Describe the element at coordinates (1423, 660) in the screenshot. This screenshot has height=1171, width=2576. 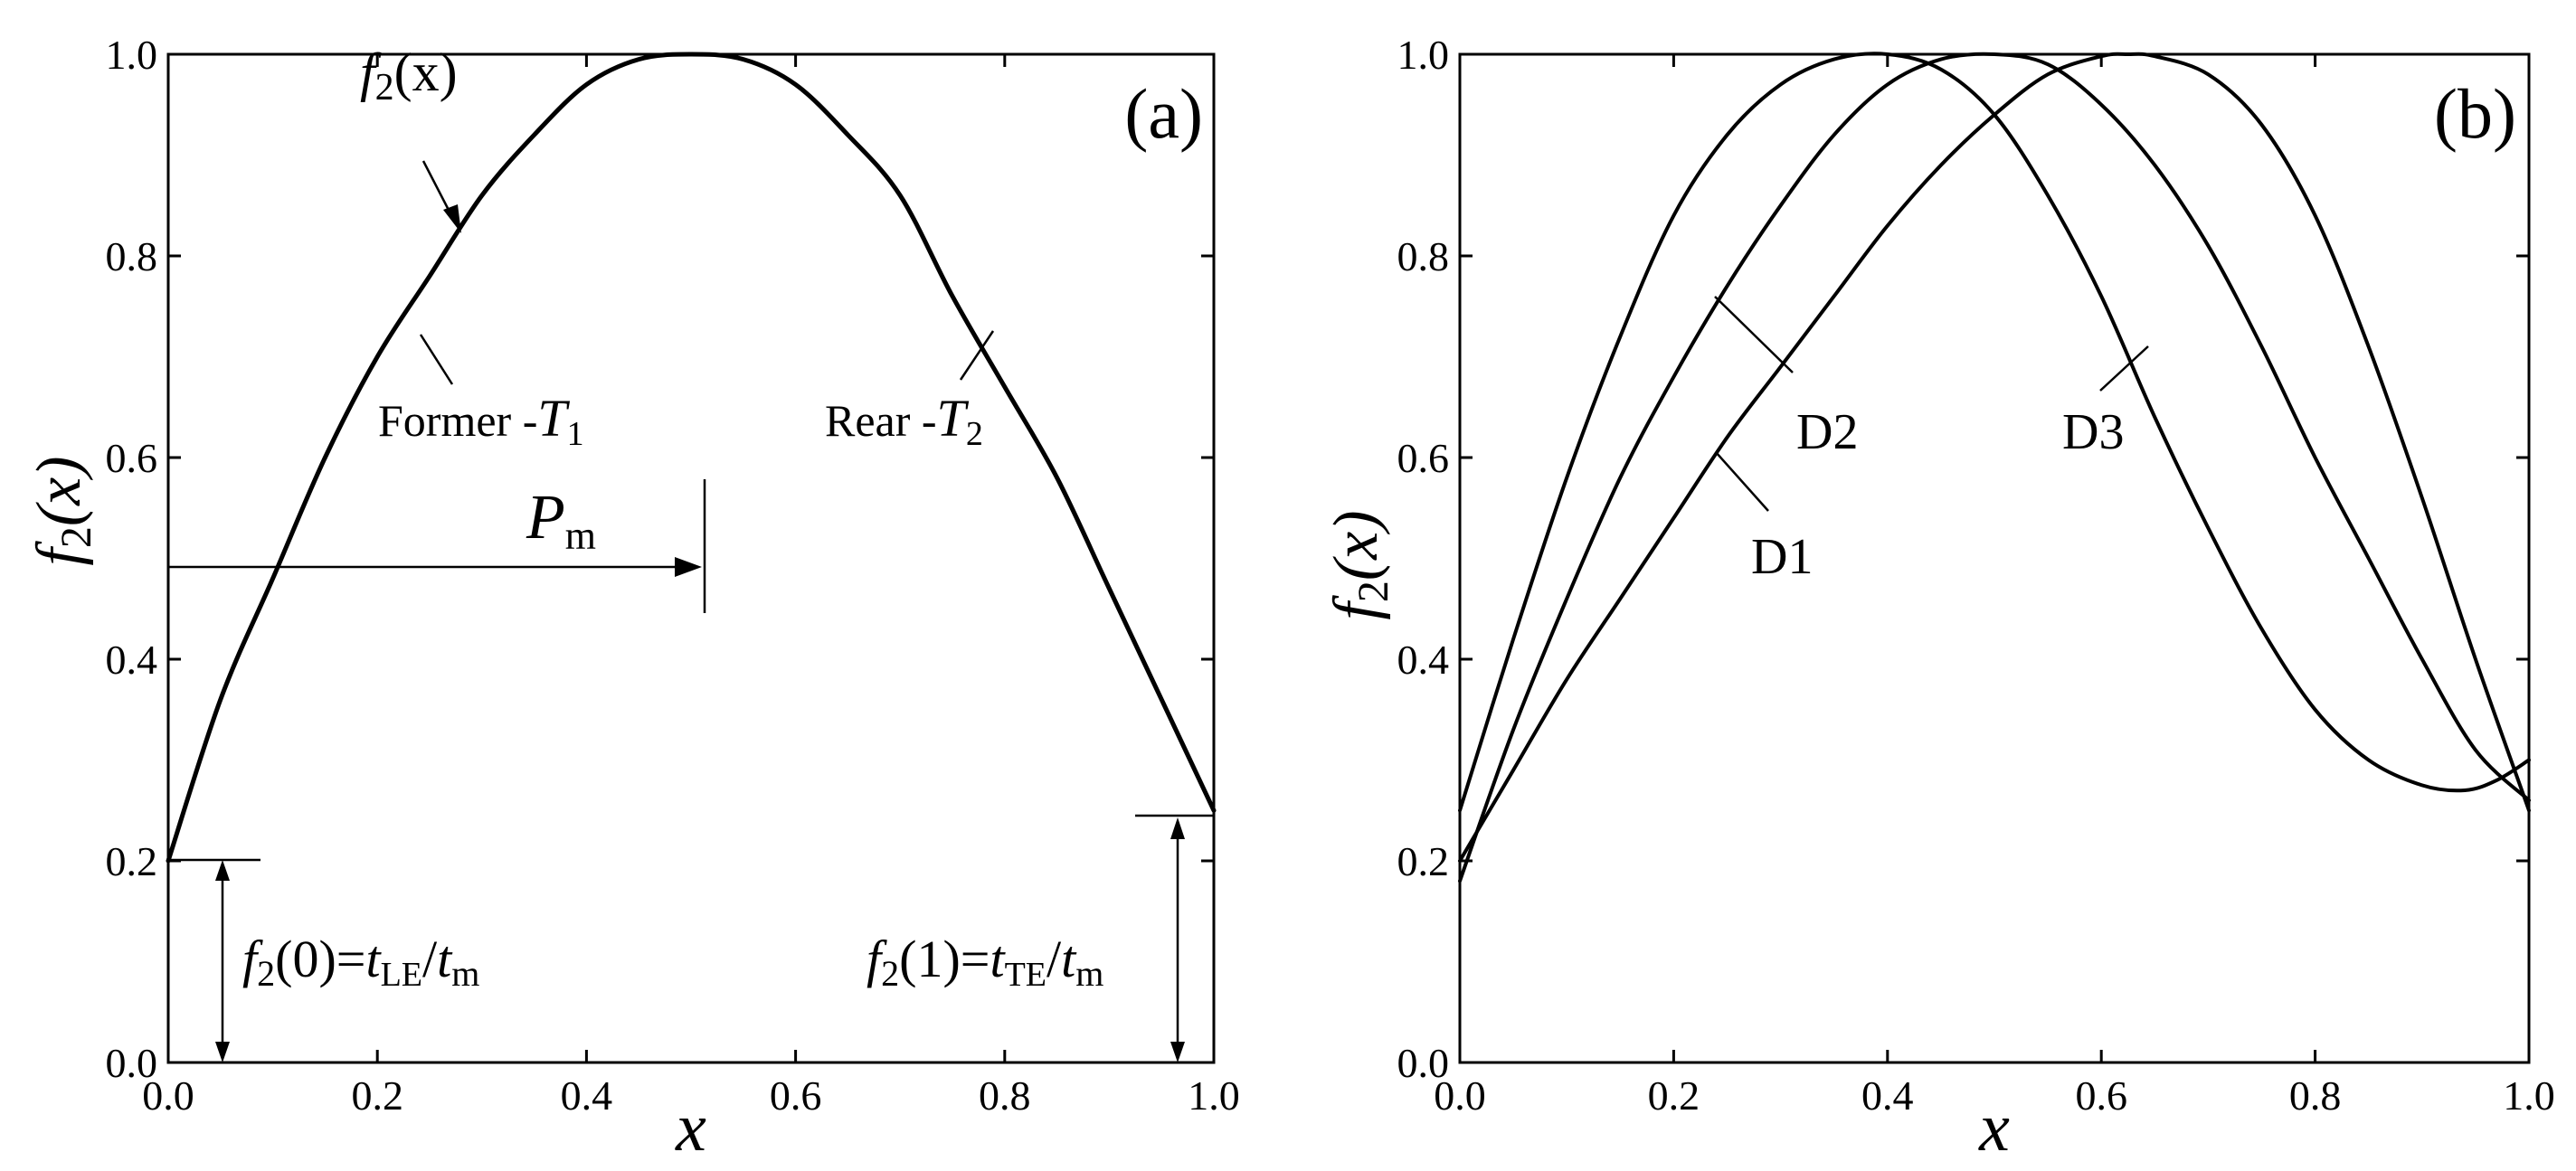
I see `y-tick-label-b: 0.4` at that location.